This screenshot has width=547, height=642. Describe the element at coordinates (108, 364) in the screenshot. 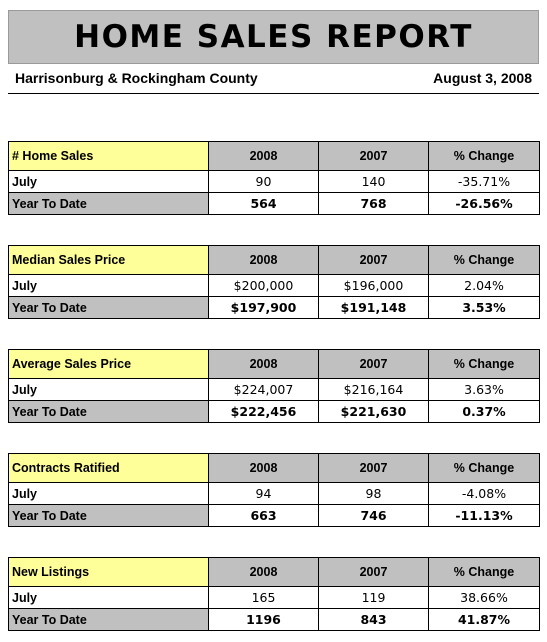

I see `section-title: Average Sales Price` at that location.